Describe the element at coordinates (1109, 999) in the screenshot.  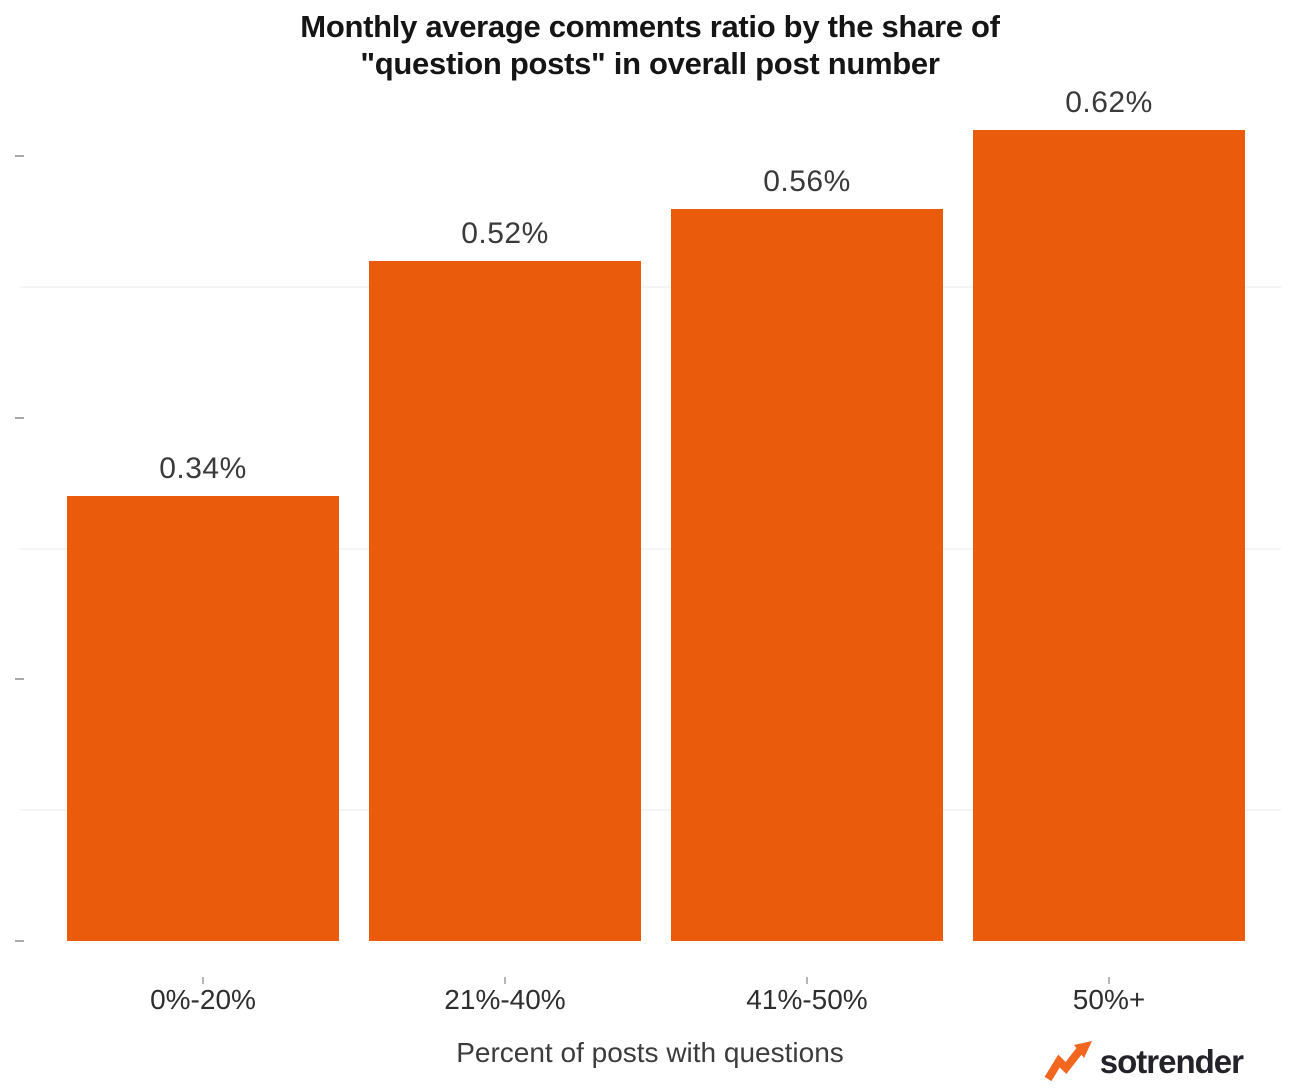
I see `x-category-label: 50%+` at that location.